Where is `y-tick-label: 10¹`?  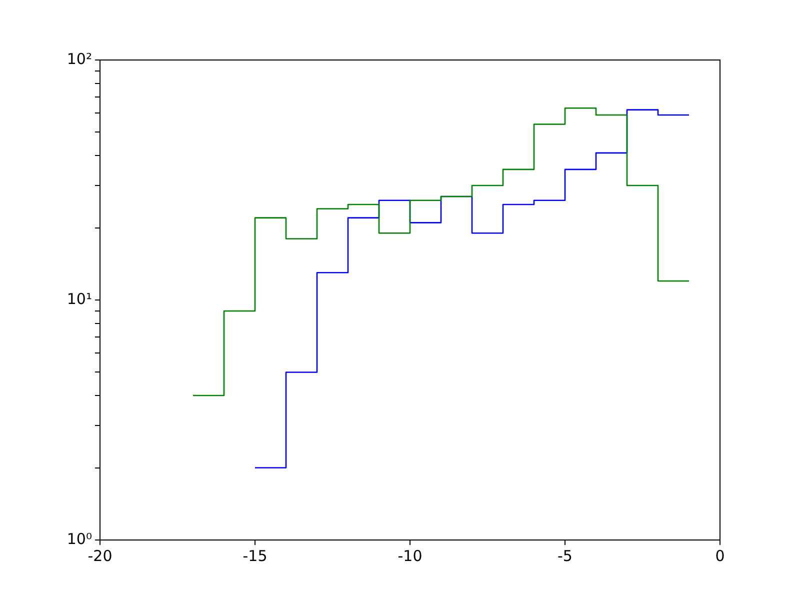
y-tick-label: 10¹ is located at coordinates (79, 299).